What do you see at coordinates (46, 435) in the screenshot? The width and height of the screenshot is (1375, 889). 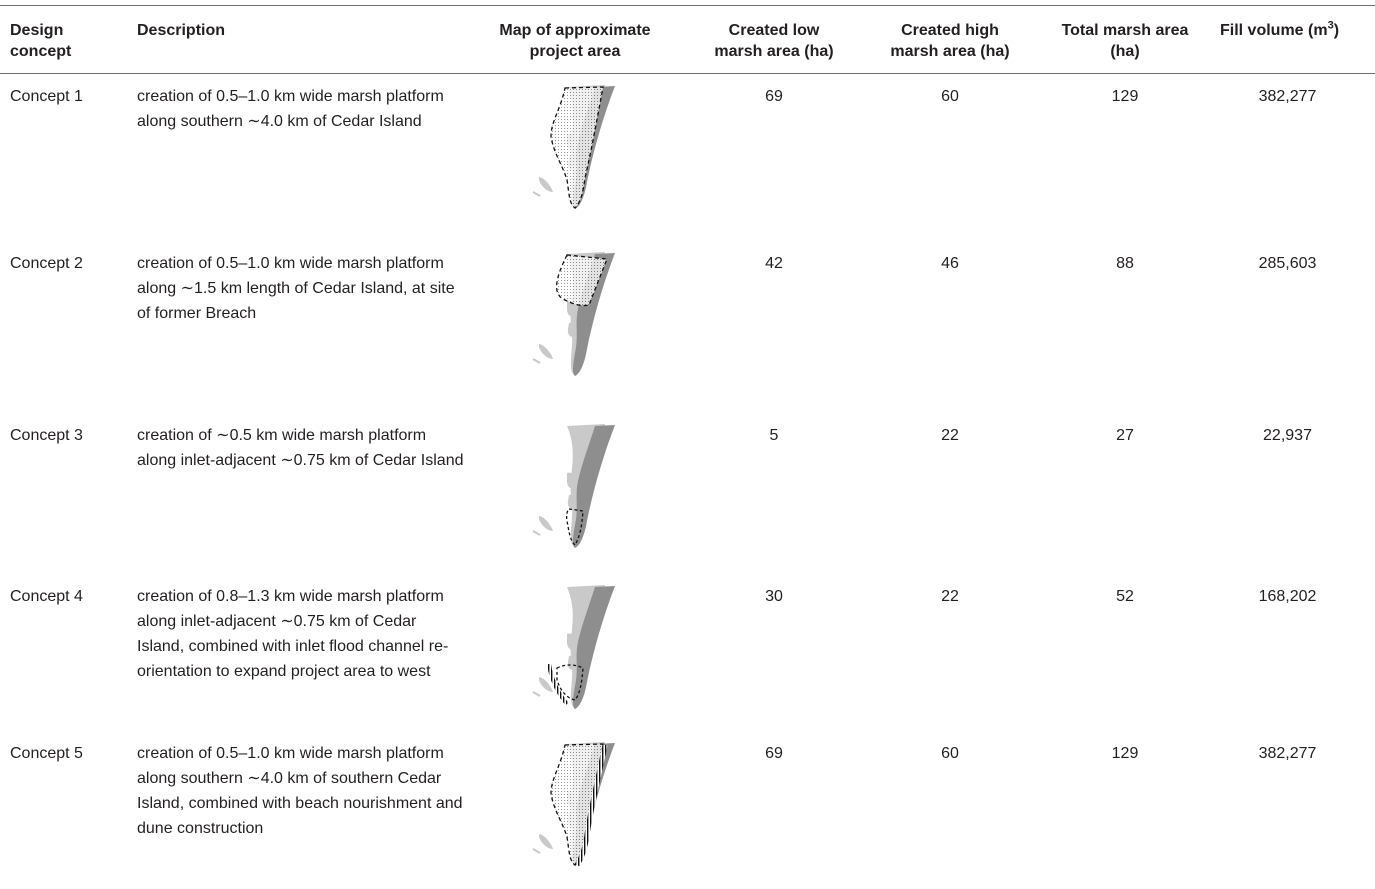 I see `row-concept: Concept 3` at bounding box center [46, 435].